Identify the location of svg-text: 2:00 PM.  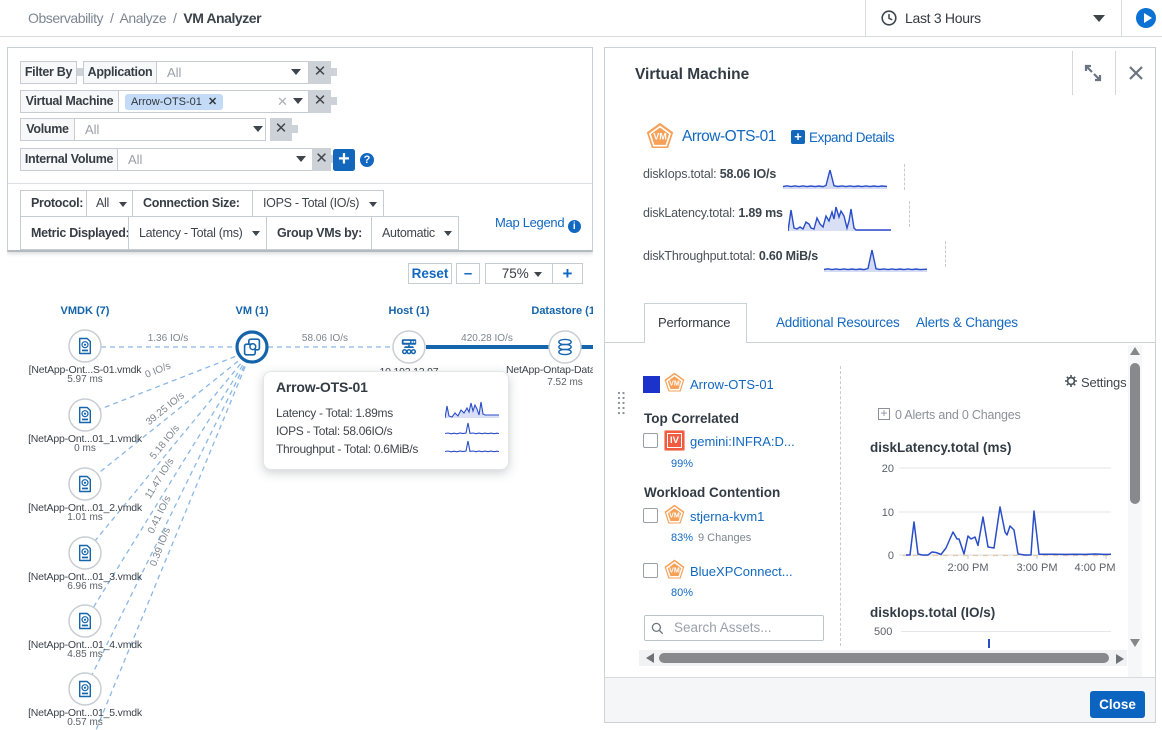
(968, 568).